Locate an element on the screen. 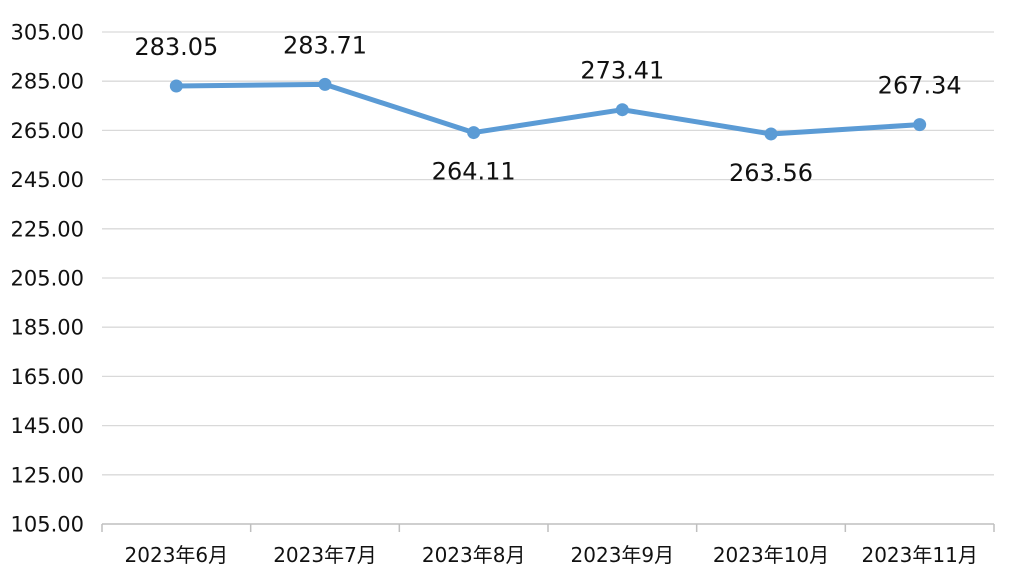 This screenshot has width=1022, height=583. data-label: 264.11 is located at coordinates (474, 172).